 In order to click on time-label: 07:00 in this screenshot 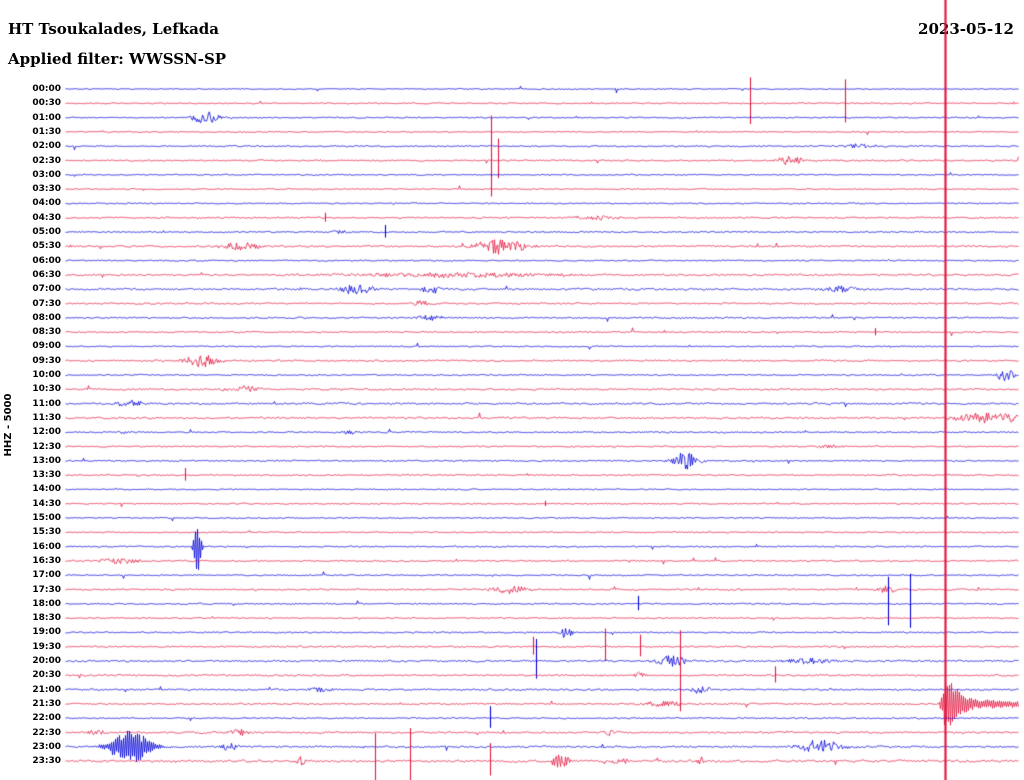, I will do `click(46, 289)`.